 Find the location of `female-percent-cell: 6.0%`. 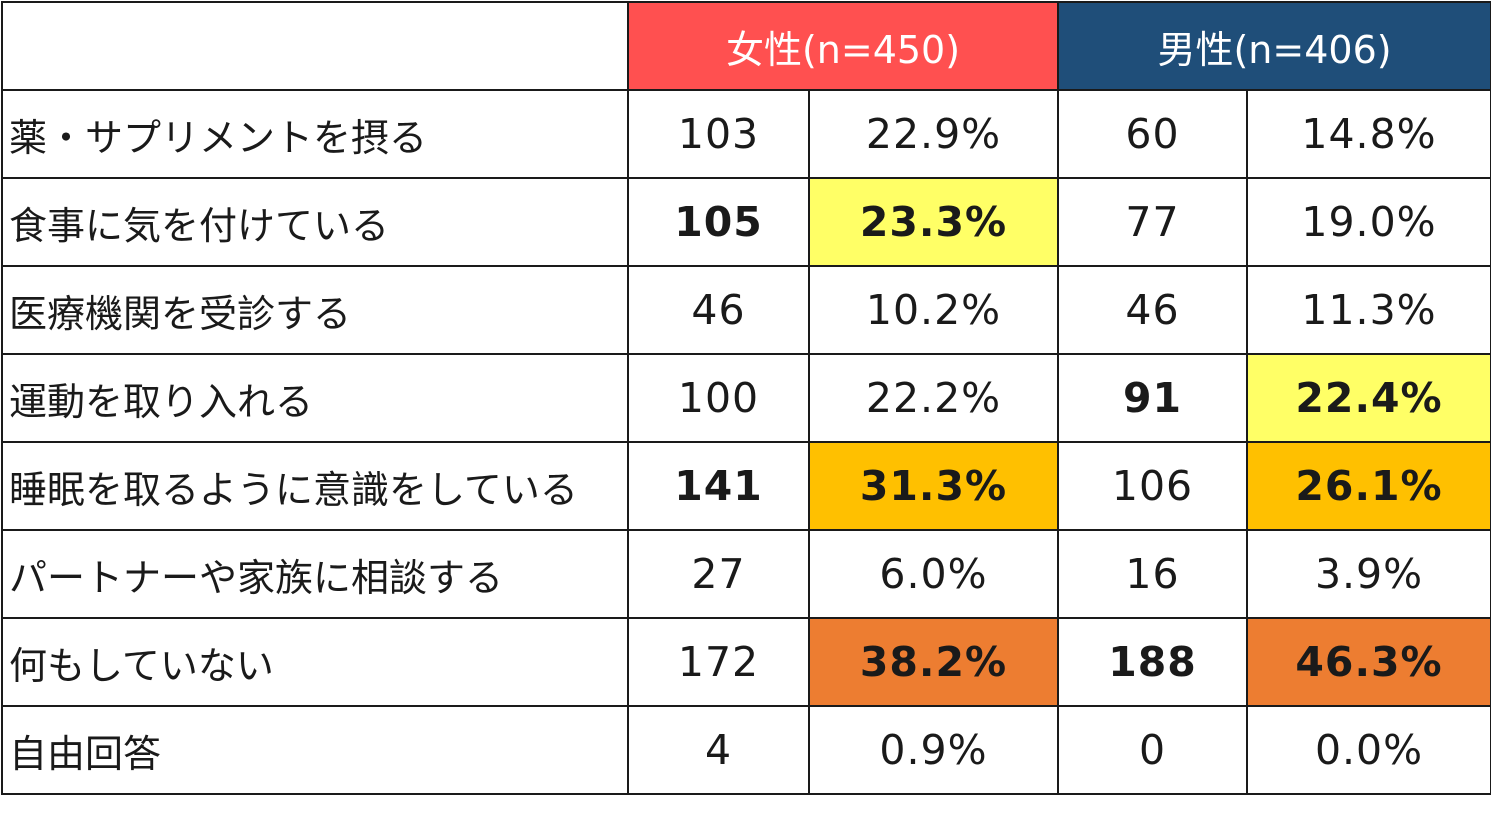

female-percent-cell: 6.0% is located at coordinates (933, 574).